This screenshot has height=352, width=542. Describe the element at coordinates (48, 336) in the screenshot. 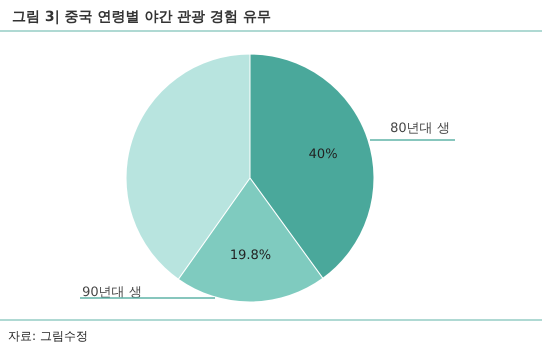

I see `text: 자료: 그림수정` at that location.